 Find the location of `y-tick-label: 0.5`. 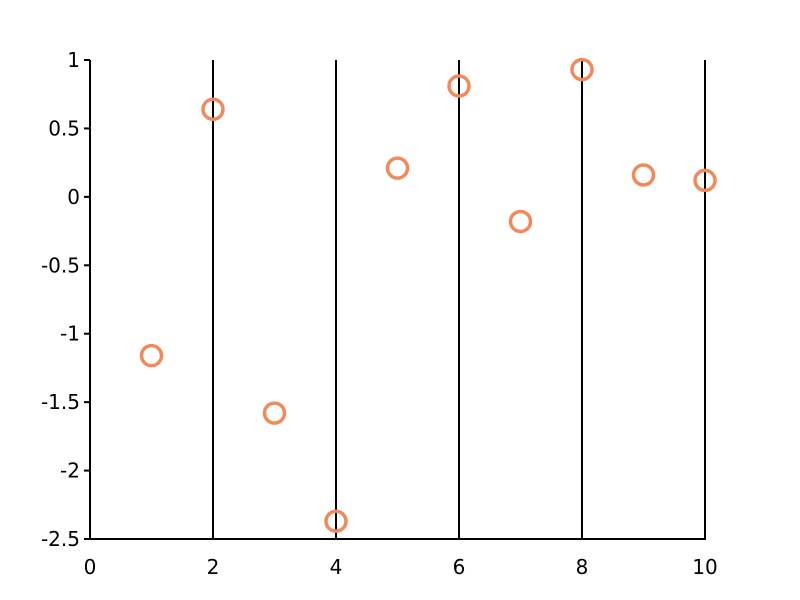

y-tick-label: 0.5 is located at coordinates (64, 128).